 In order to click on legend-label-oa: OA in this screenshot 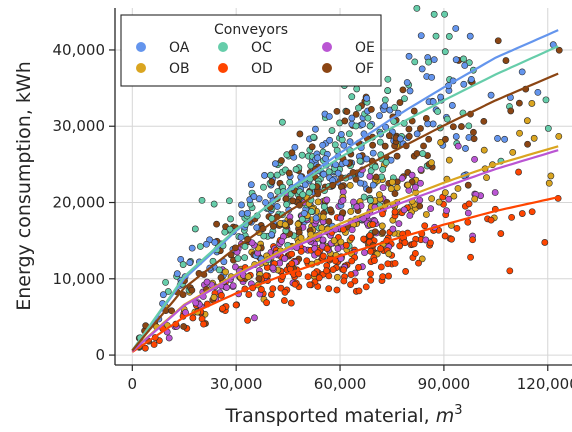, I will do `click(179, 48)`.